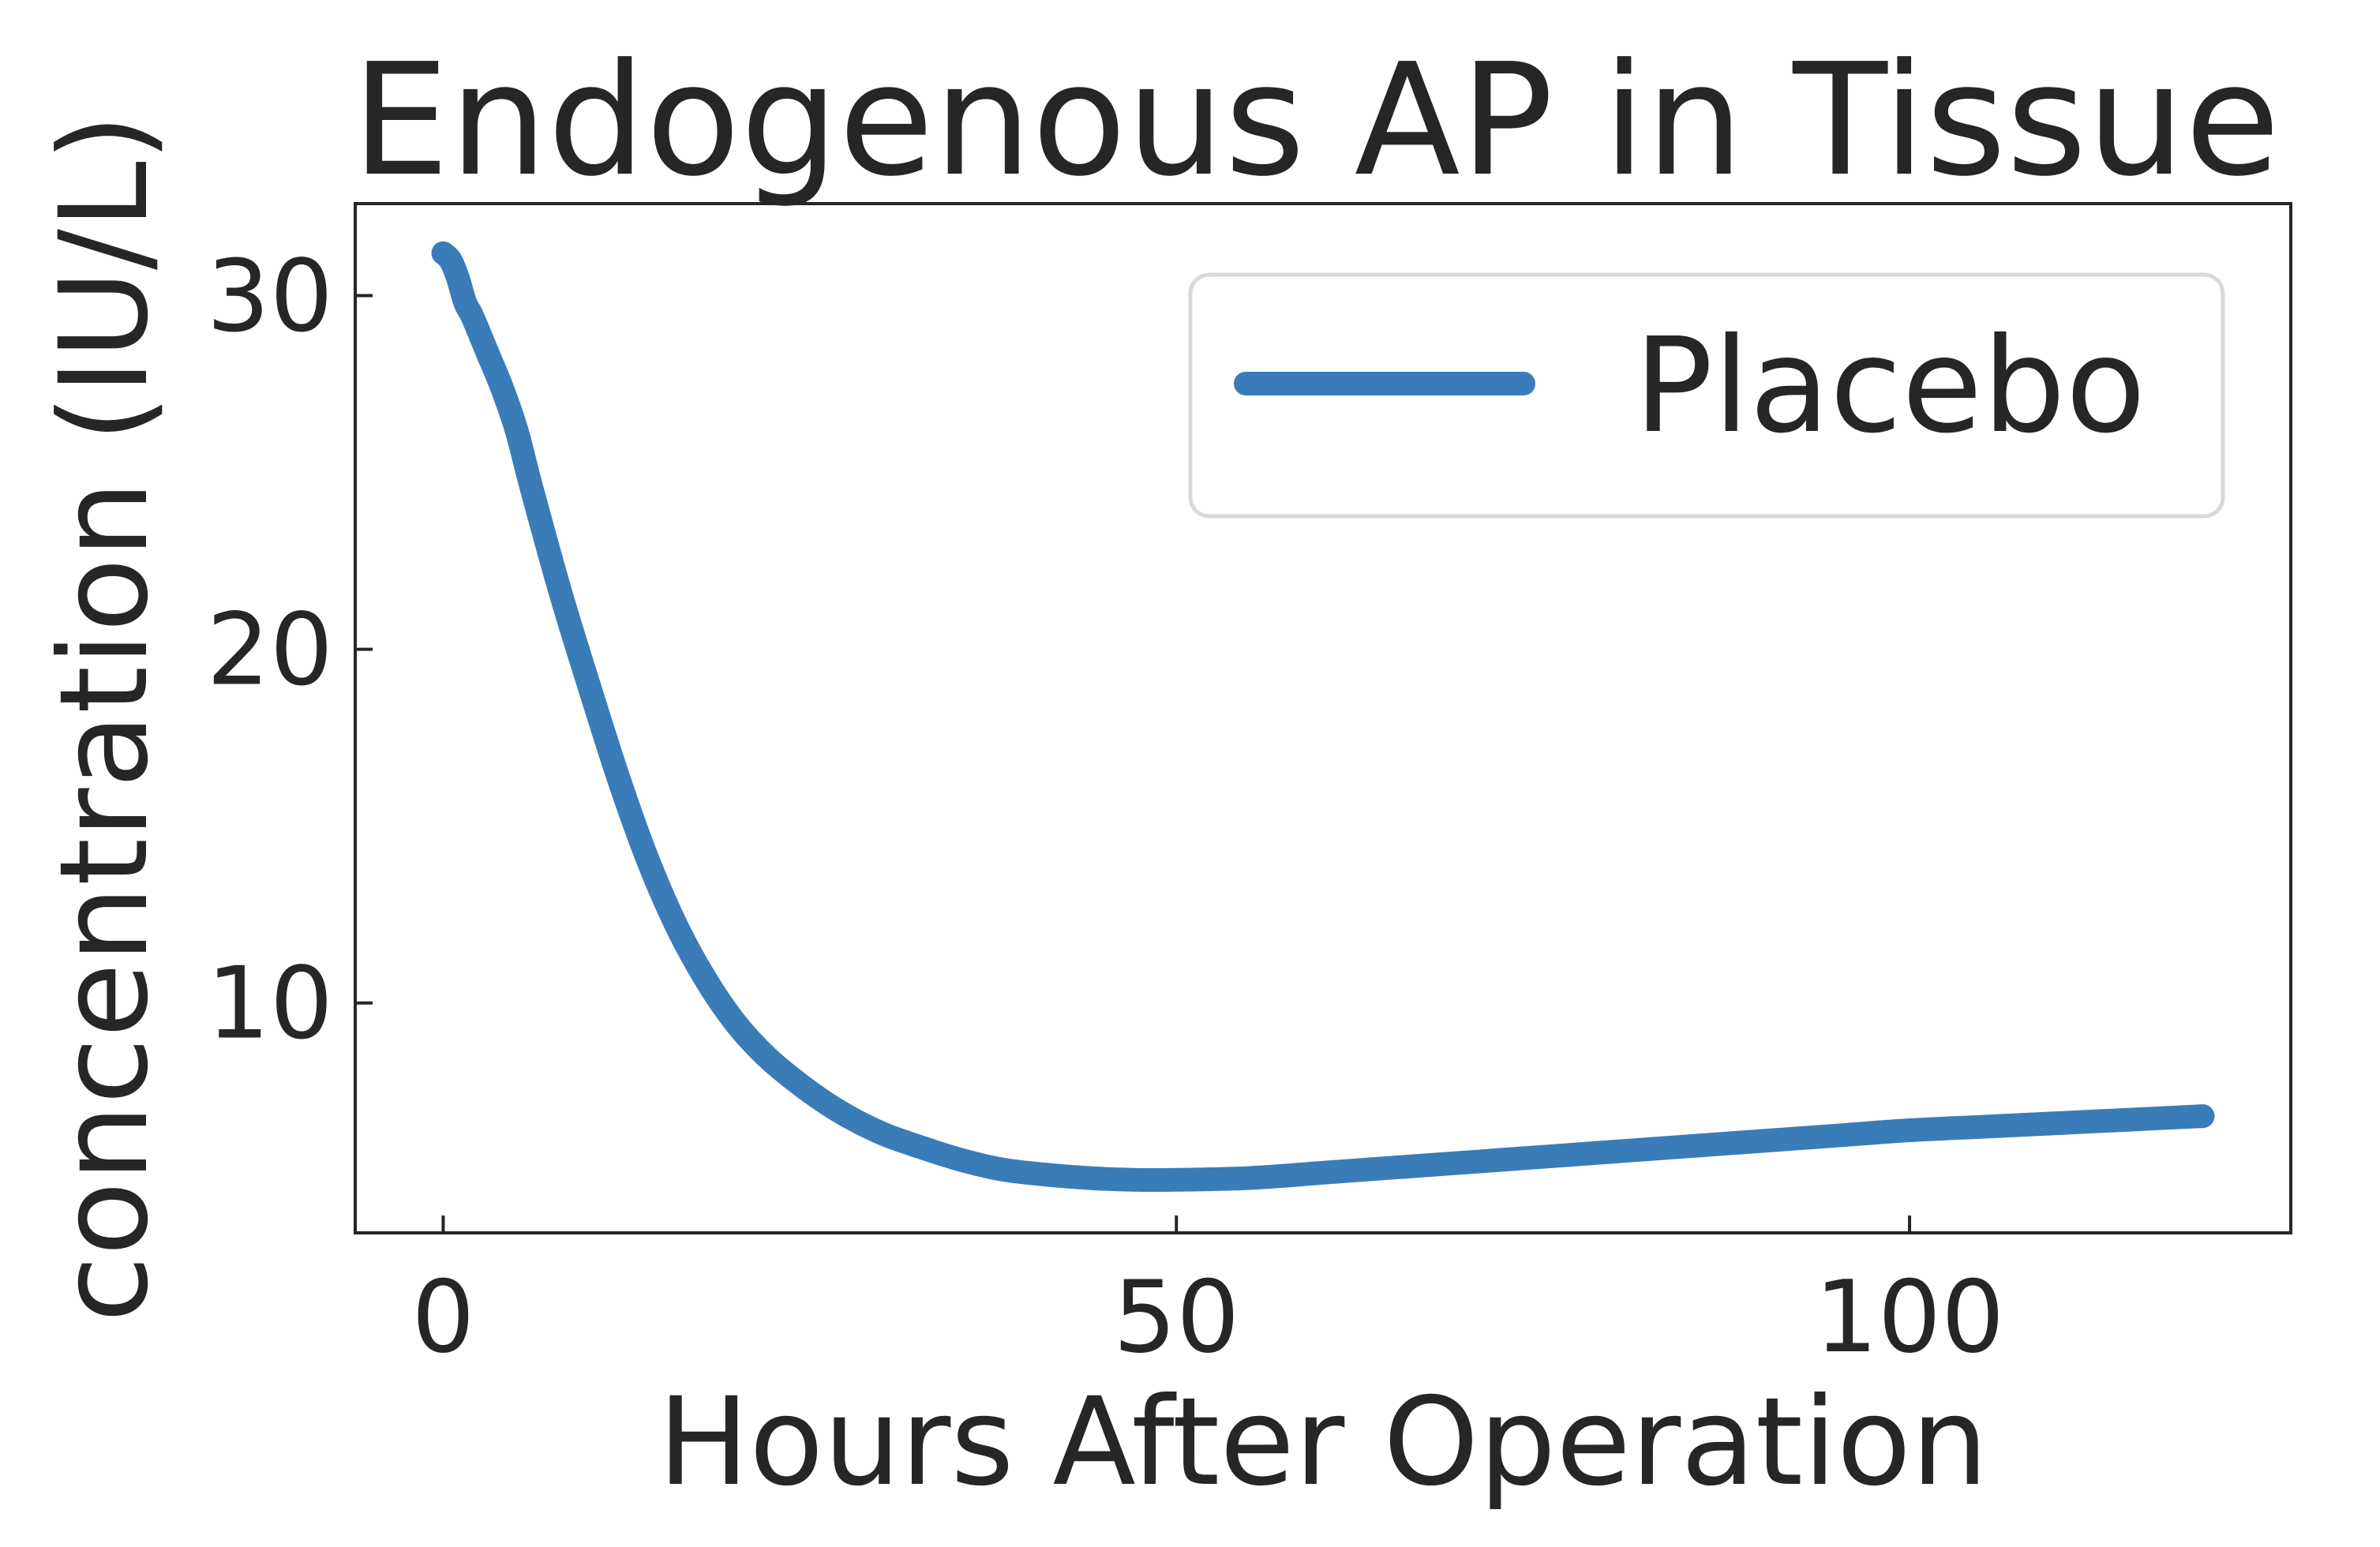  I want to click on legend: Placebo, so click(1706, 395).